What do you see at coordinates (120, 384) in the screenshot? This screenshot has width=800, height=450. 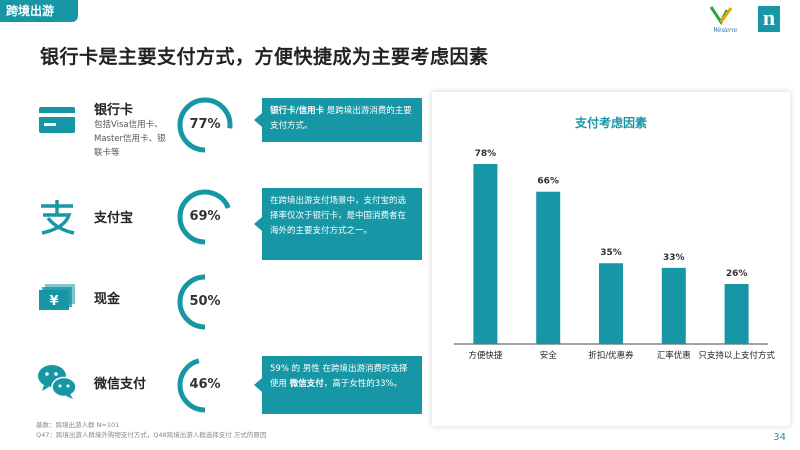 I see `method-label: 微信支付` at bounding box center [120, 384].